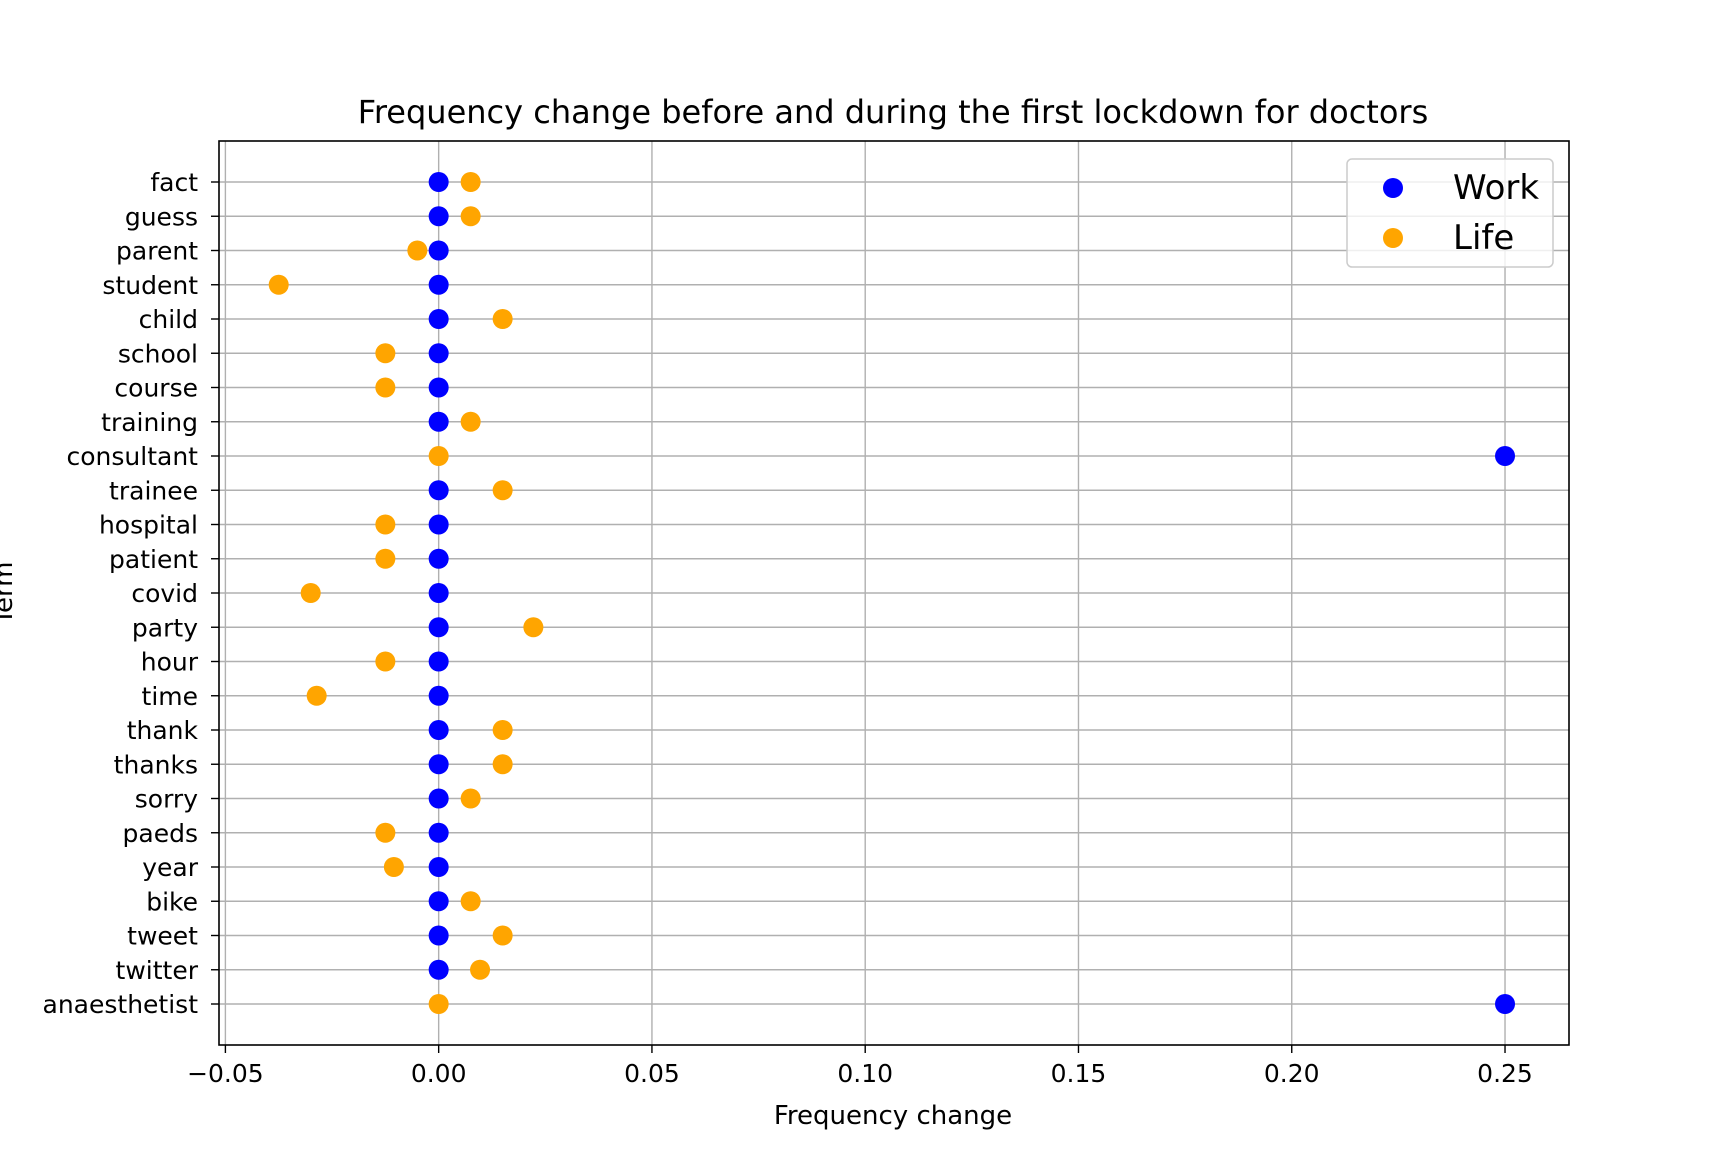 Image resolution: width=1734 pixels, height=1168 pixels. I want to click on point-work-bike, so click(438, 901).